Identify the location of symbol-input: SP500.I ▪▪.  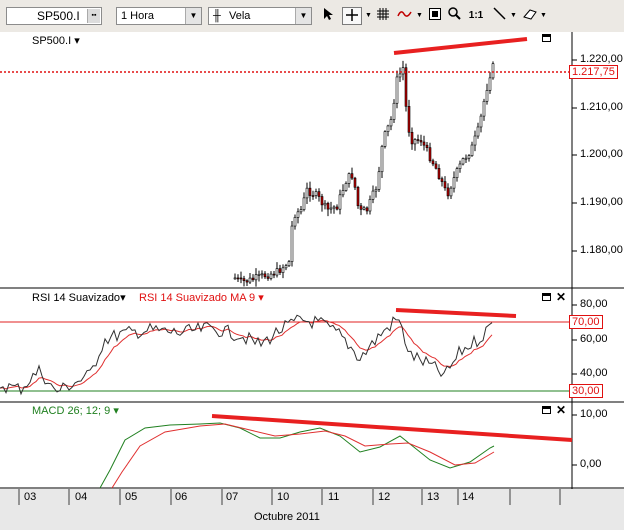
(54, 16).